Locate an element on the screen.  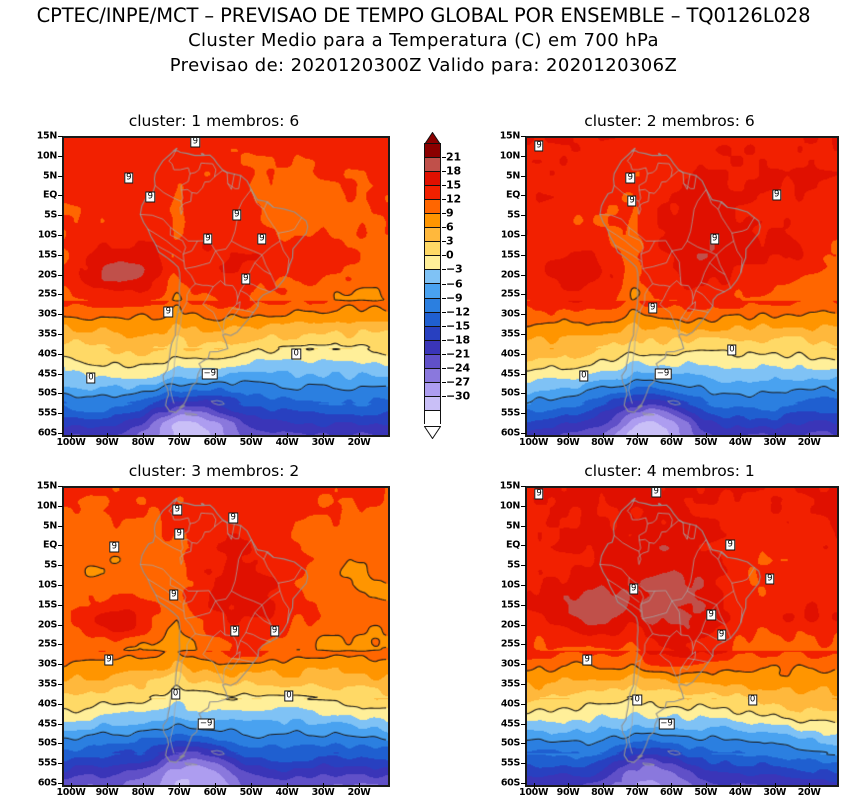
plot-area-cluster-2: 9 9 9 9 9 9 0 0 −9 is located at coordinates (682, 286).